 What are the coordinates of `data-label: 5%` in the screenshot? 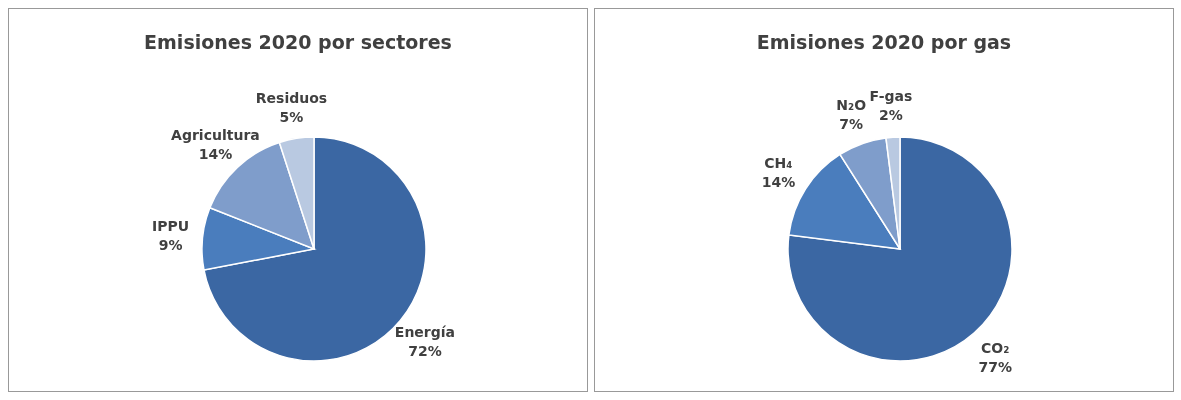 It's located at (291, 116).